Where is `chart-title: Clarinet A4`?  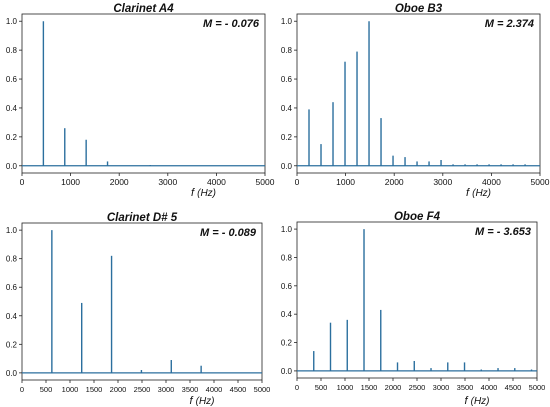 chart-title: Clarinet A4 is located at coordinates (143, 9).